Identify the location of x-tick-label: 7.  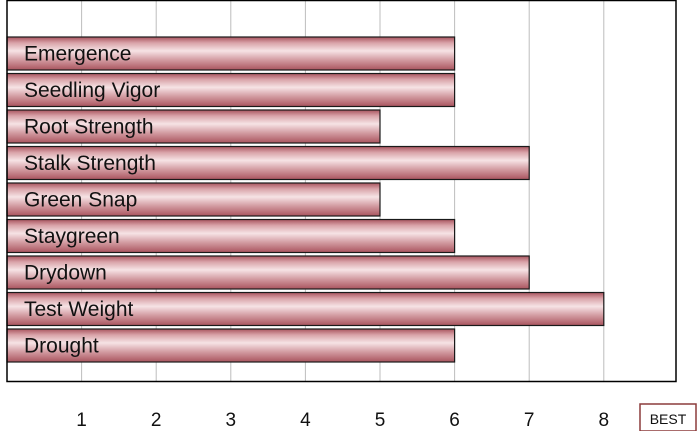
(529, 420).